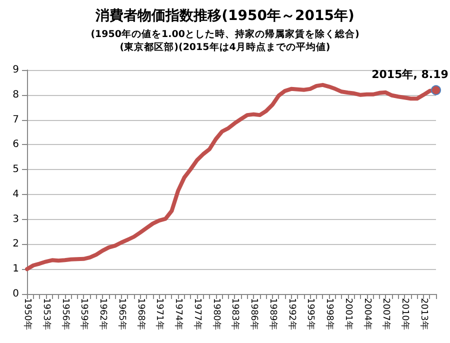 Image resolution: width=450 pixels, height=343 pixels. What do you see at coordinates (272, 314) in the screenshot?
I see `x-tick-label: 1989年` at bounding box center [272, 314].